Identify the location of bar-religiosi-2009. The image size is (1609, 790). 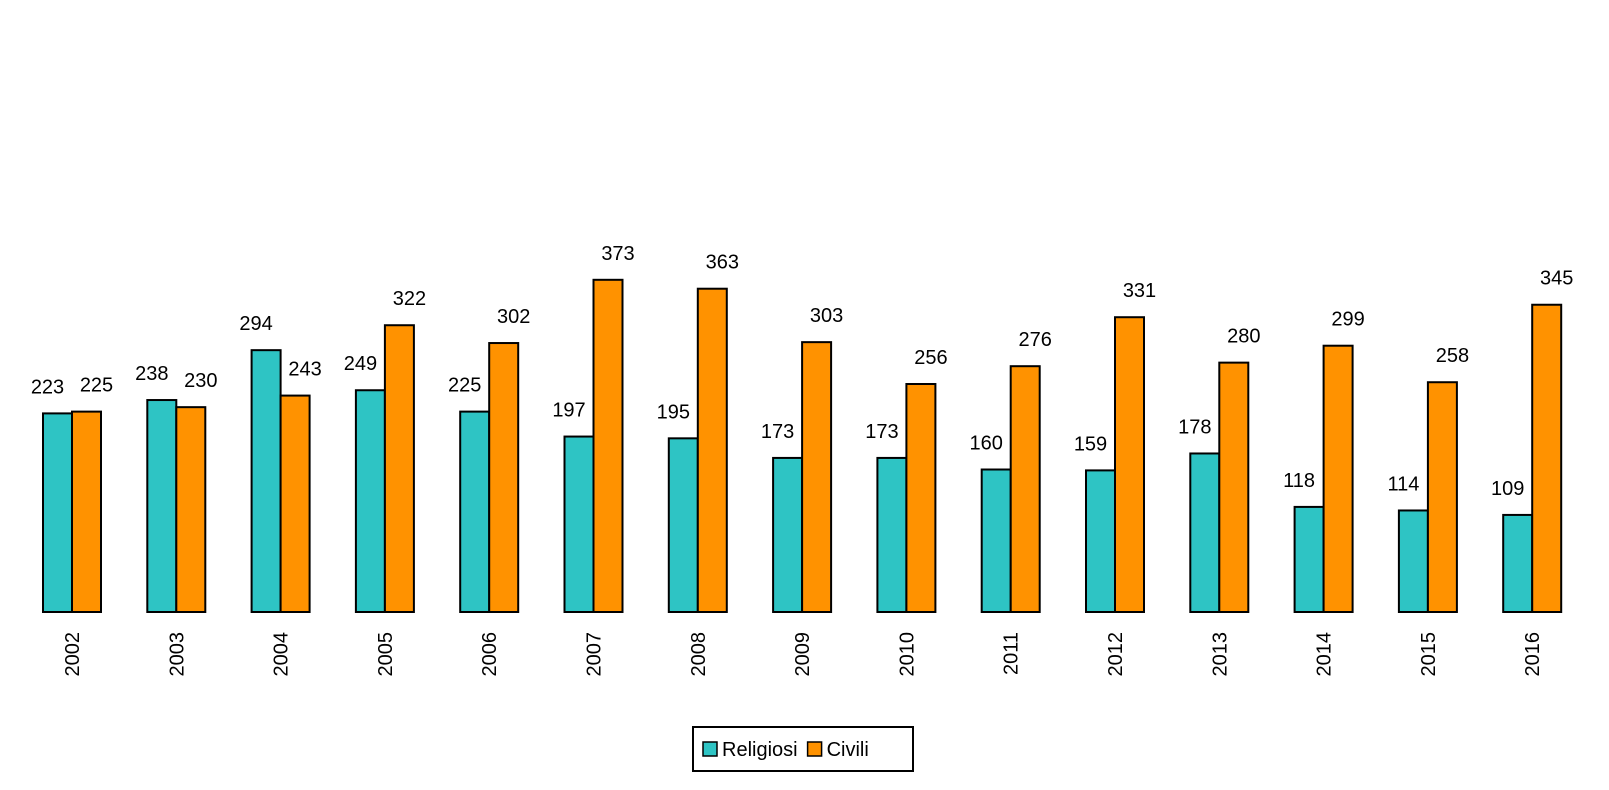
(788, 535).